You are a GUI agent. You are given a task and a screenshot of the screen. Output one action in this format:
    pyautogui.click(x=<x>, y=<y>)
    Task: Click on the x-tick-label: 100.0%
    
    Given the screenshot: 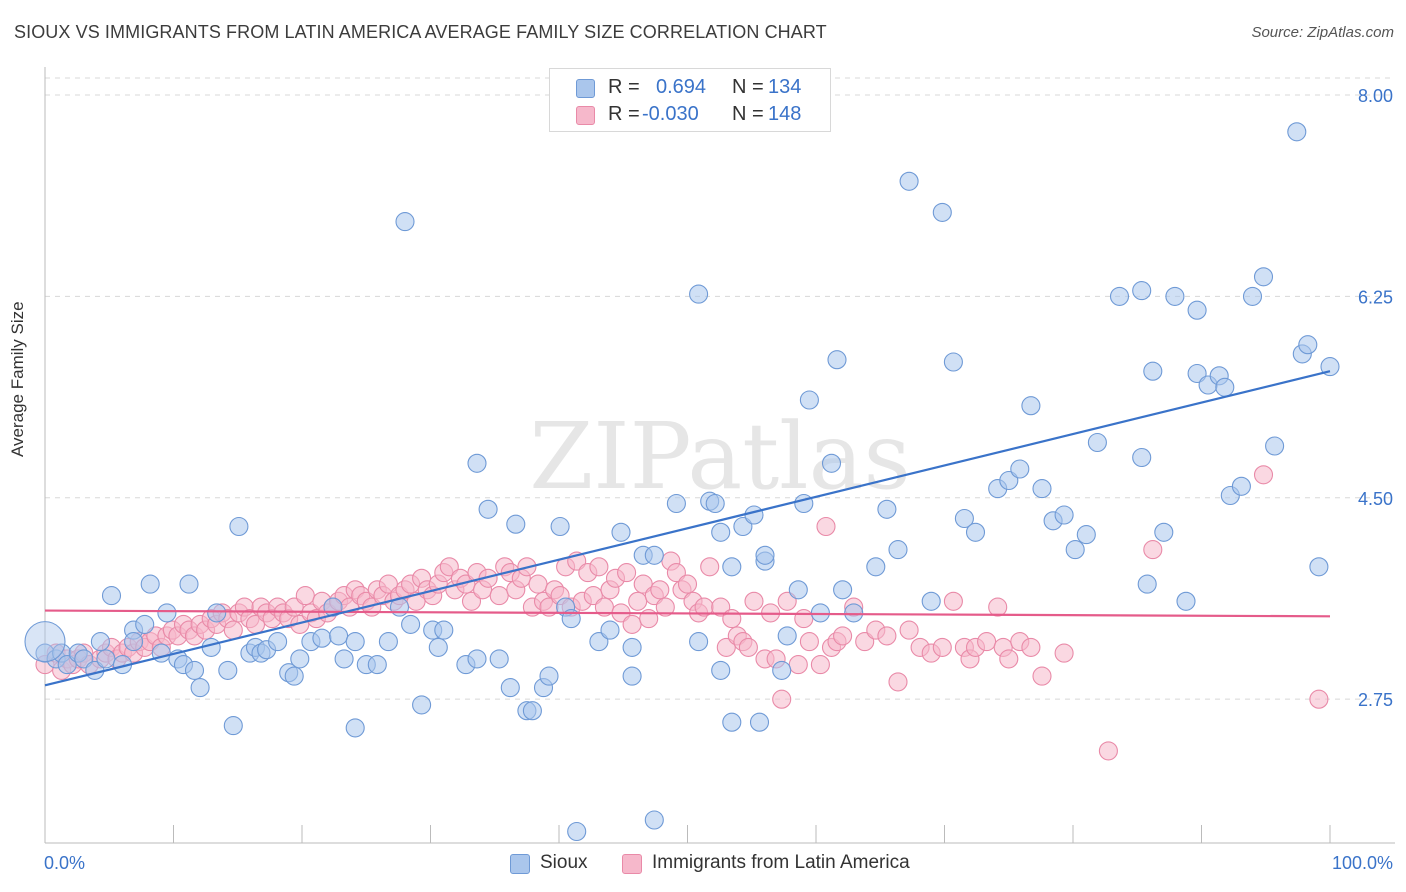 What is the action you would take?
    pyautogui.click(x=1362, y=863)
    